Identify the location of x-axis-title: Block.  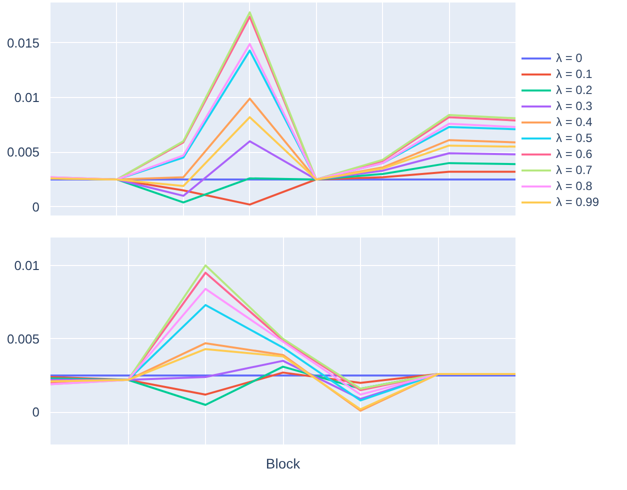
(284, 464).